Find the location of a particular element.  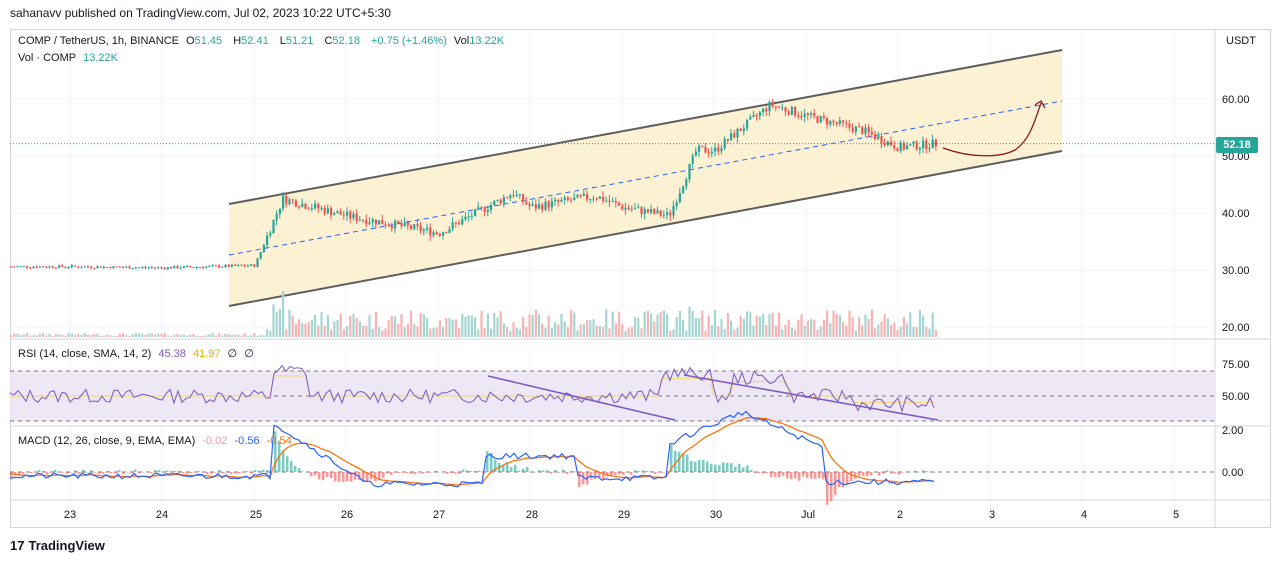

macd-signal-value: -0.54 is located at coordinates (279, 441).